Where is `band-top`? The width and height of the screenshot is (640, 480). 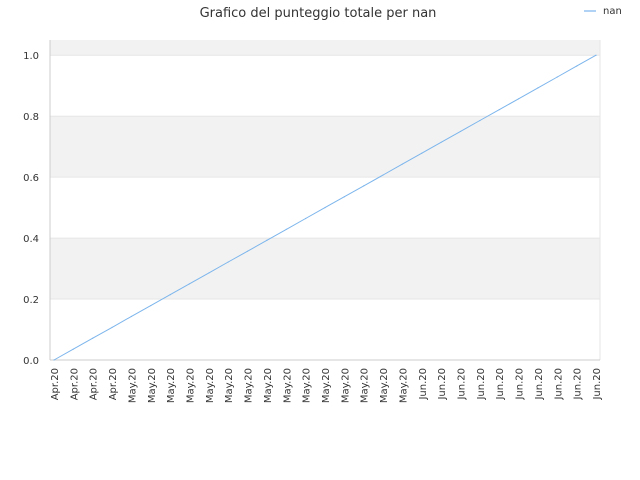 band-top is located at coordinates (325, 48).